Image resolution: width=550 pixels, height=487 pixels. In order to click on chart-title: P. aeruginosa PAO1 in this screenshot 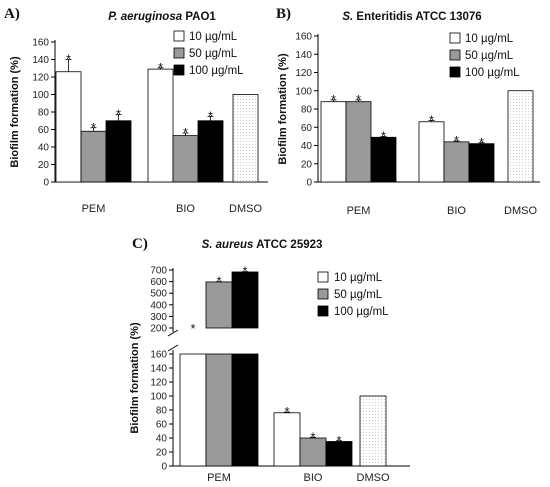, I will do `click(162, 17)`.